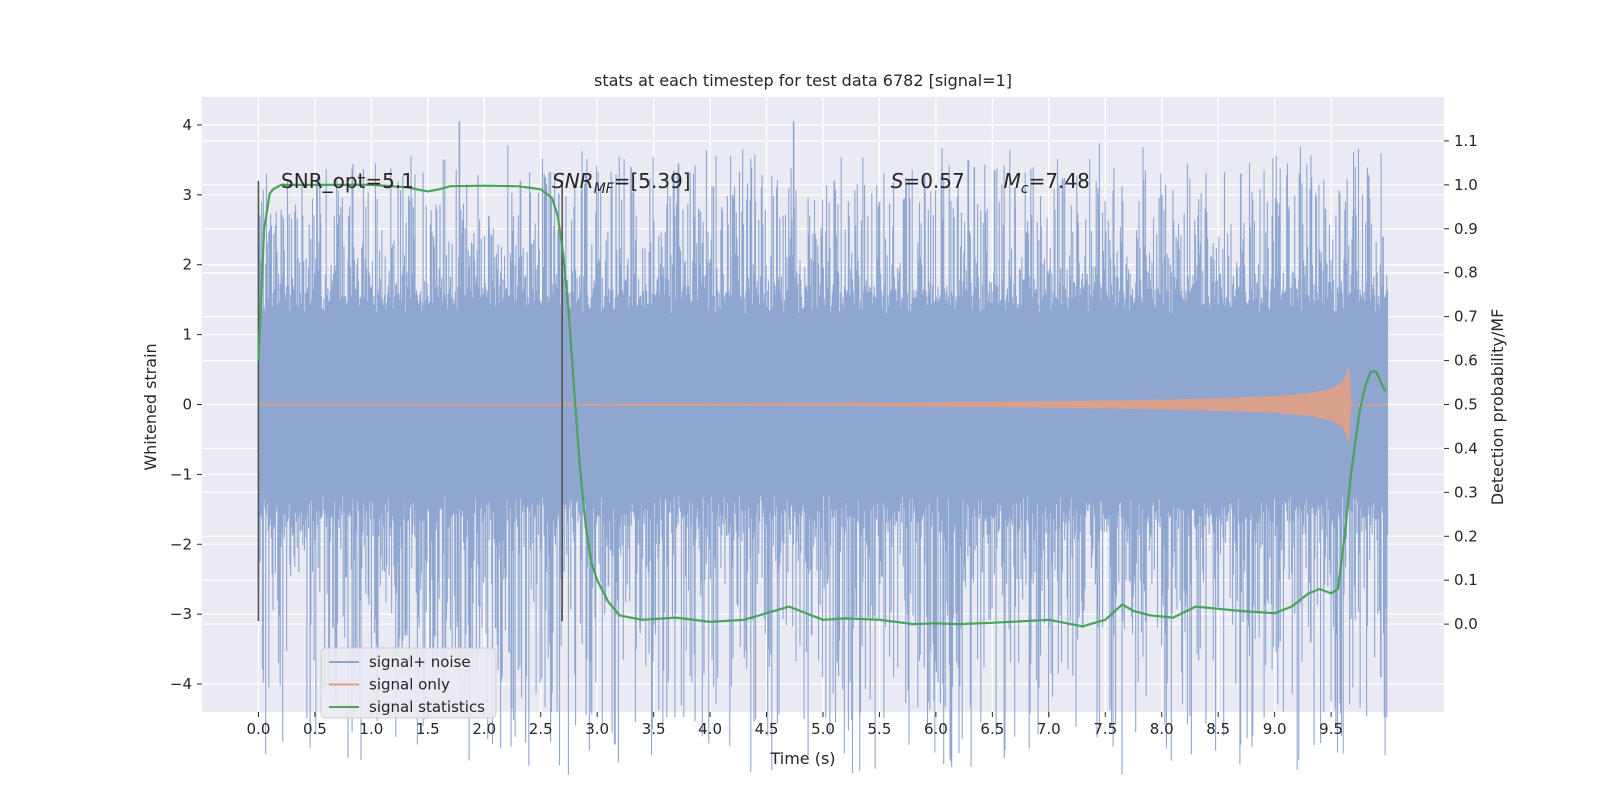 Image resolution: width=1600 pixels, height=804 pixels. What do you see at coordinates (1331, 729) in the screenshot?
I see `x-tick-label: 9.5` at bounding box center [1331, 729].